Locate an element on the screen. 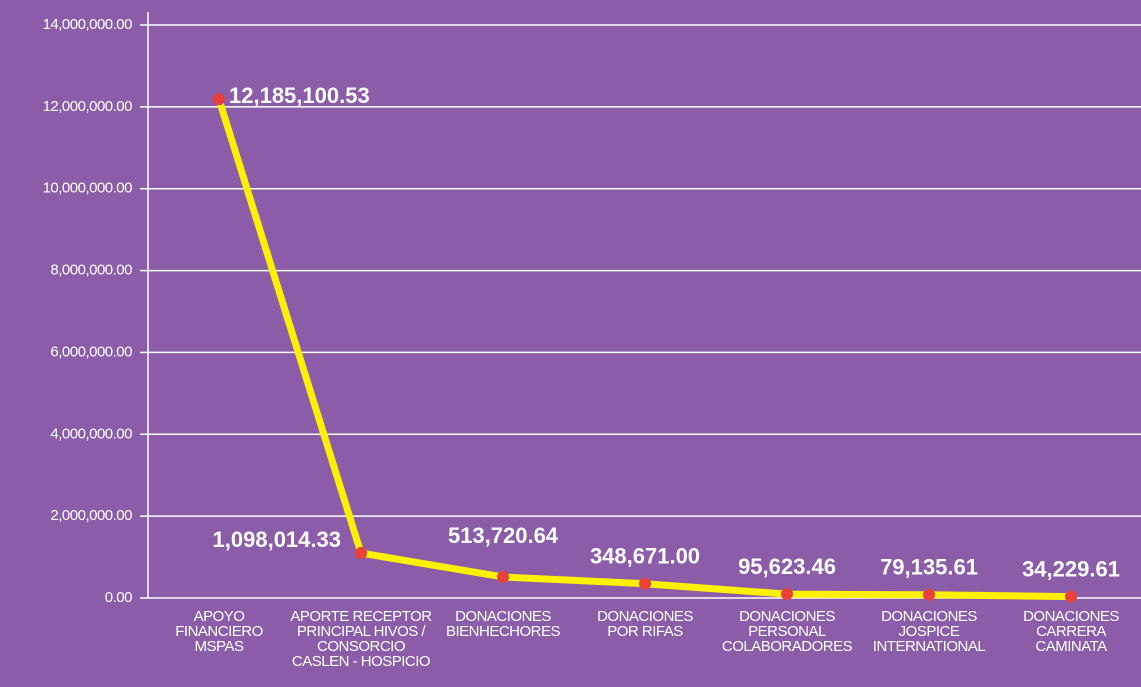  y-tick-label: 6,000,000.00 is located at coordinates (91, 351).